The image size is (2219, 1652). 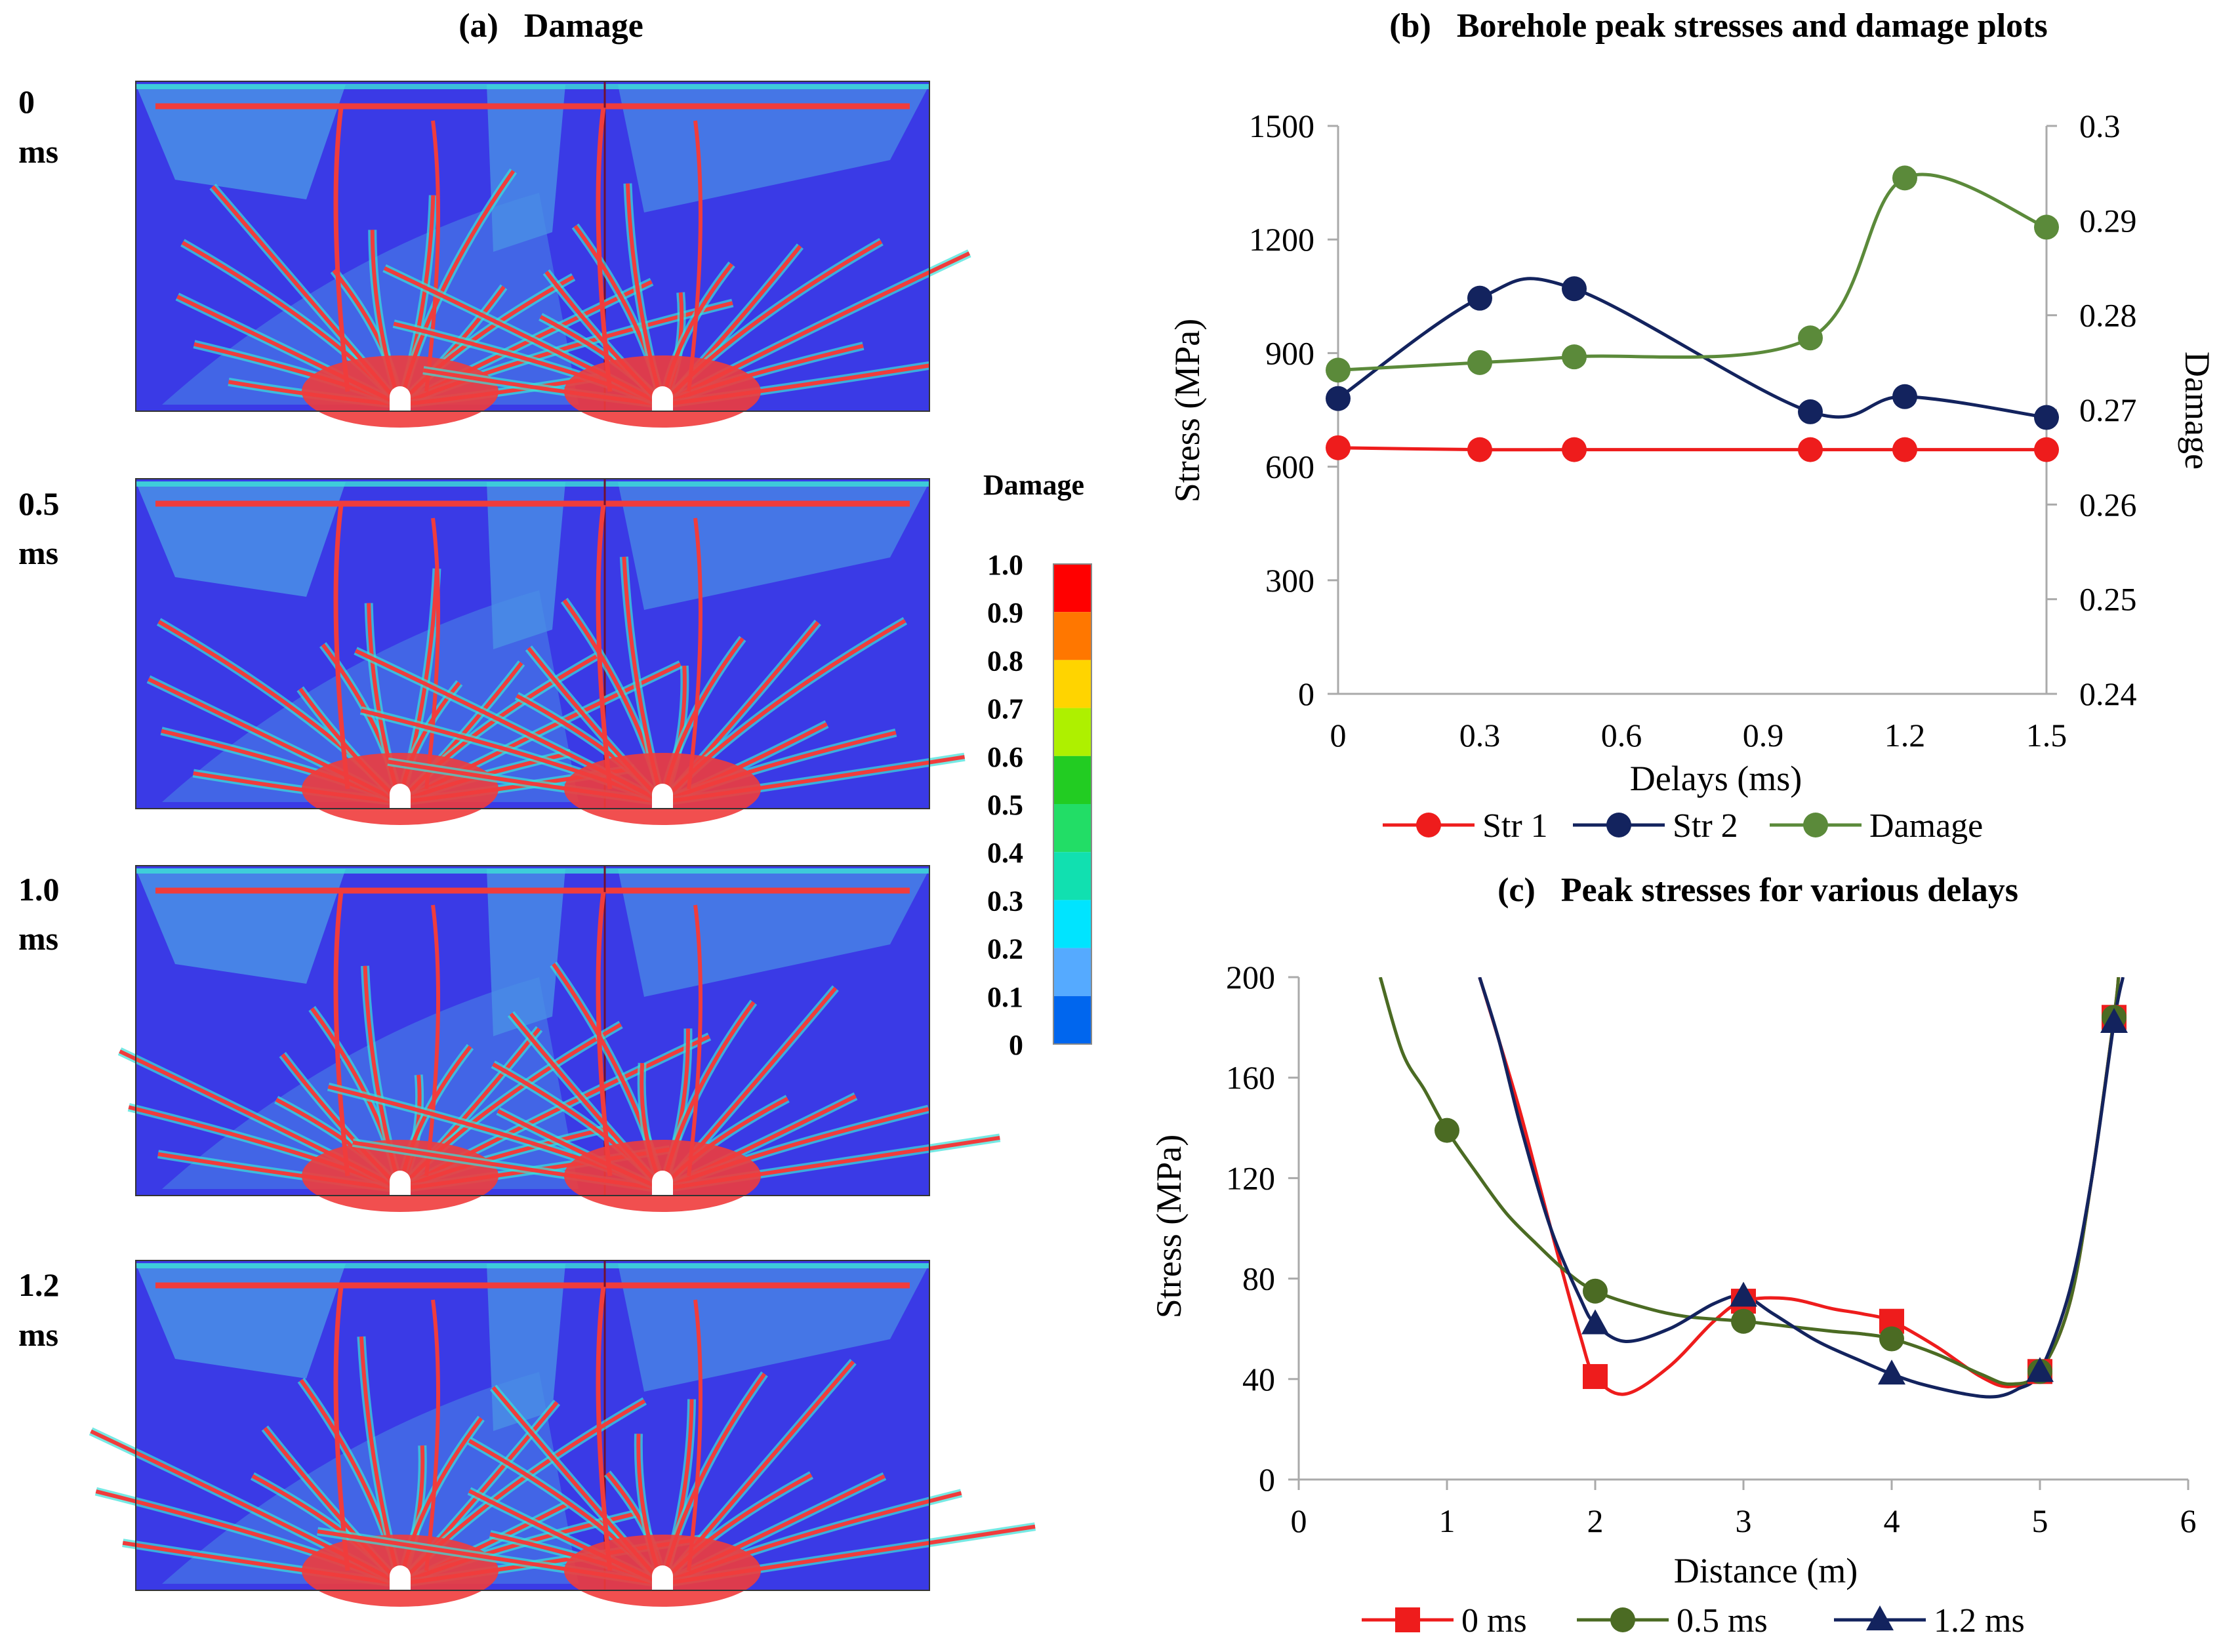 I want to click on row-0-delay-value: 0, so click(x=26, y=102).